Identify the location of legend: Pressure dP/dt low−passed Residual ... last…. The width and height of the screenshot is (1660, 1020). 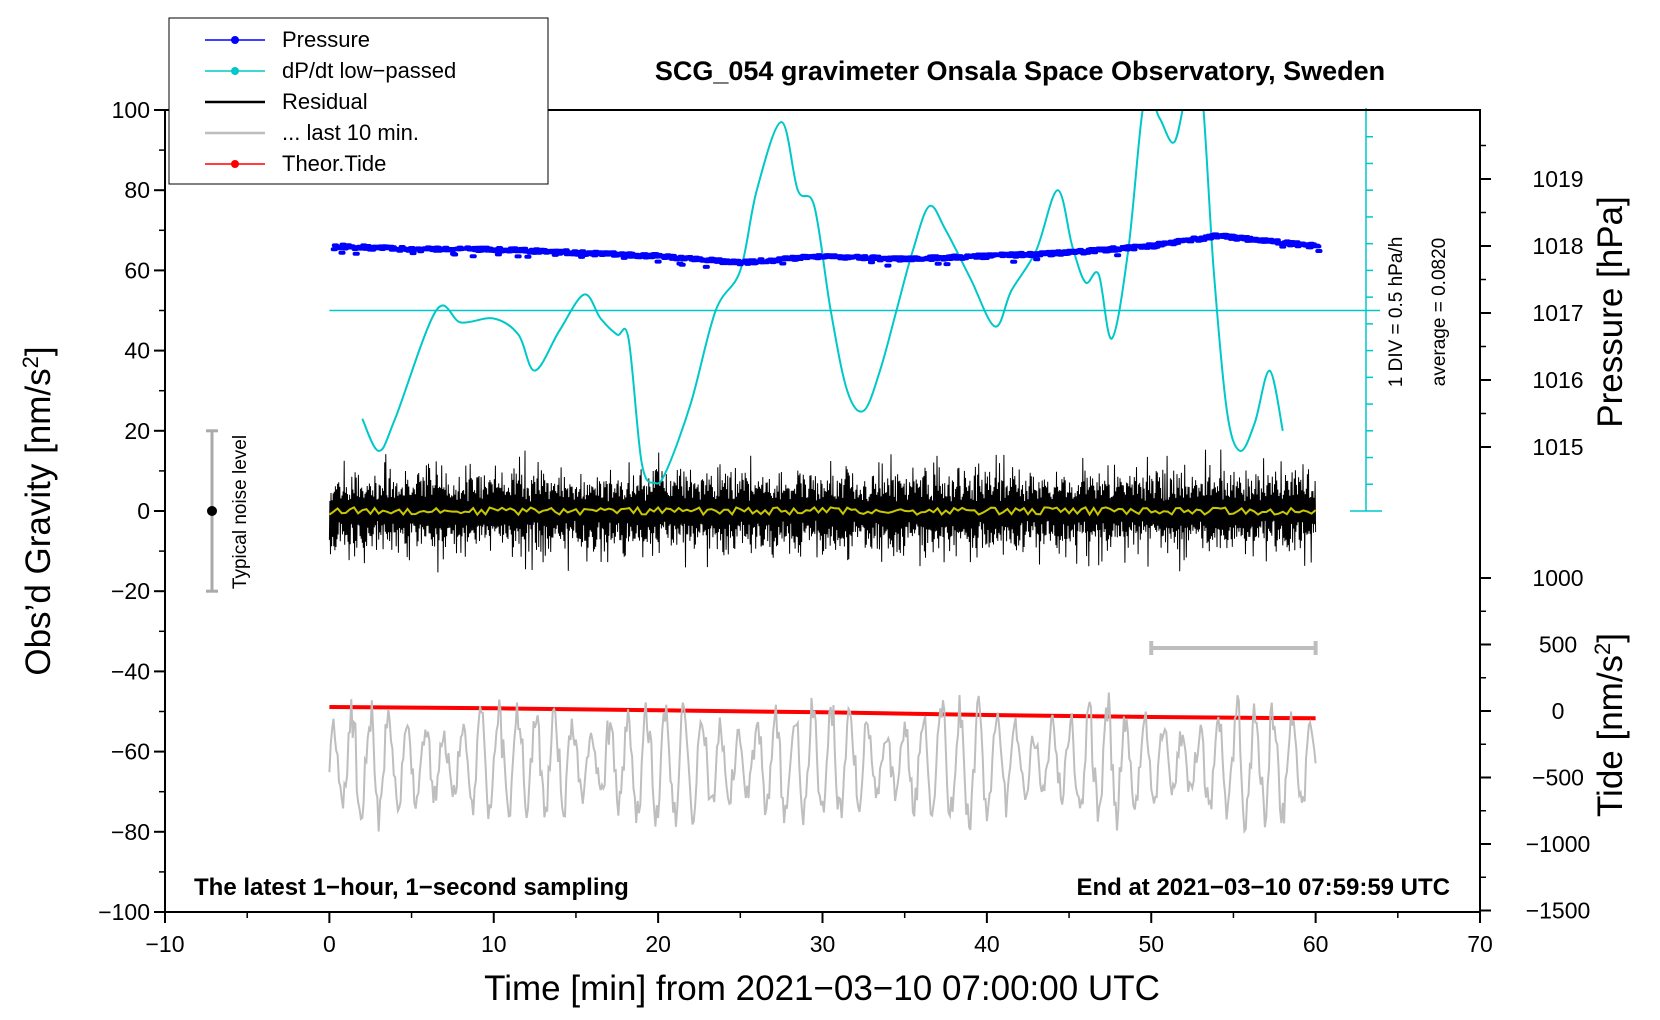
(358, 101).